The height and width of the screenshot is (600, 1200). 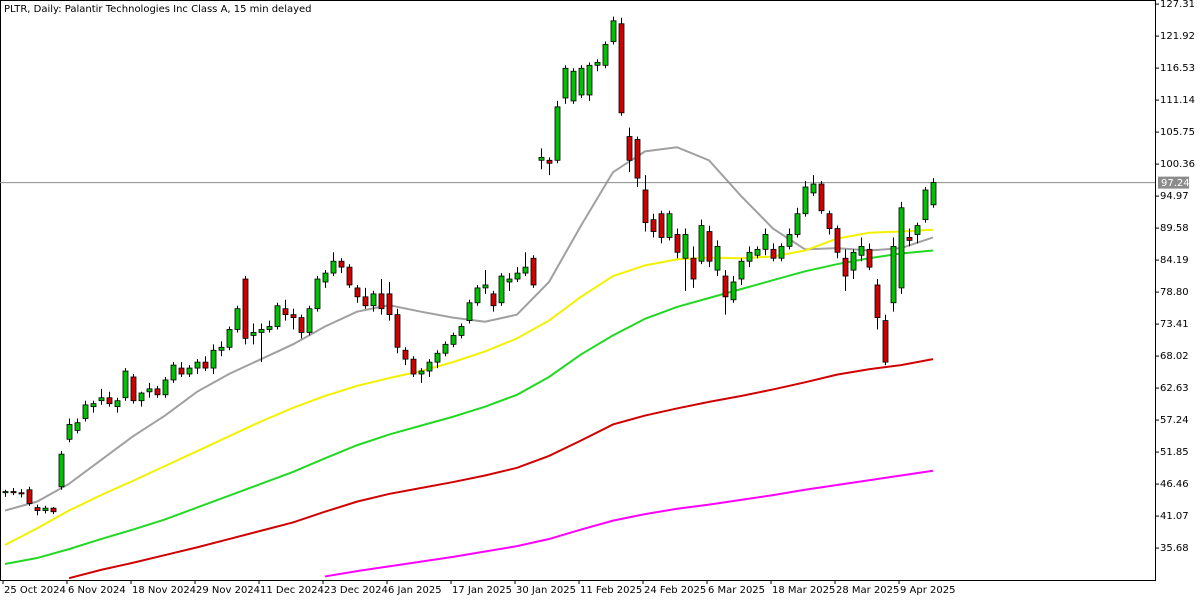 What do you see at coordinates (1177, 132) in the screenshot?
I see `y-tick-label: 105.75` at bounding box center [1177, 132].